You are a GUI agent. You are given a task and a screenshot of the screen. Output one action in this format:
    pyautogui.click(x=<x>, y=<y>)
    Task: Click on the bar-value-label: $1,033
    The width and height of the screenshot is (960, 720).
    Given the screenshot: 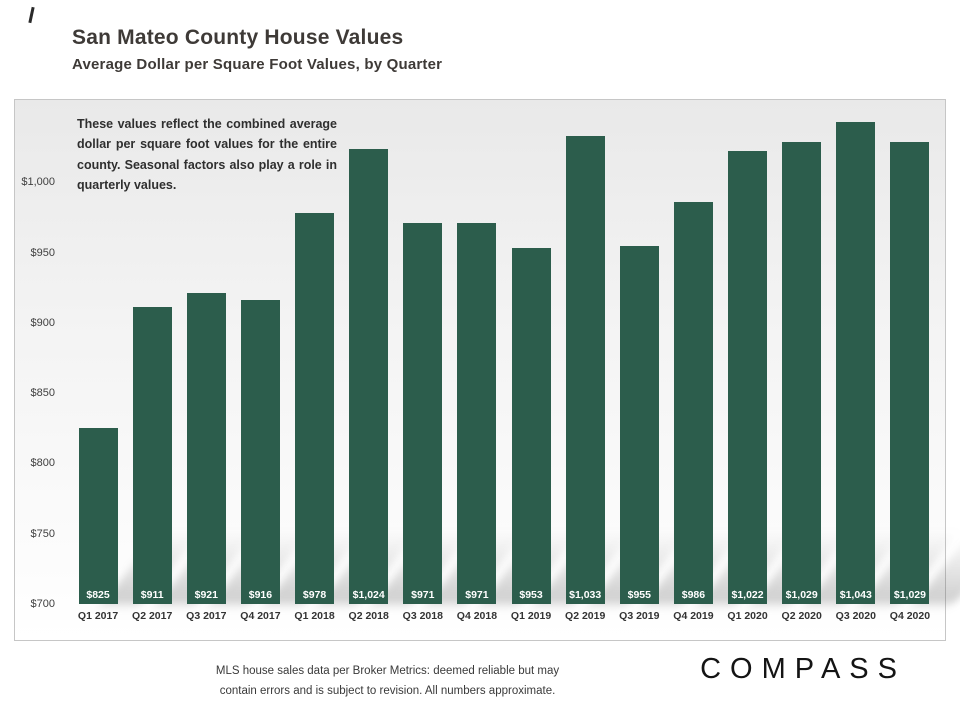 What is the action you would take?
    pyautogui.click(x=585, y=595)
    